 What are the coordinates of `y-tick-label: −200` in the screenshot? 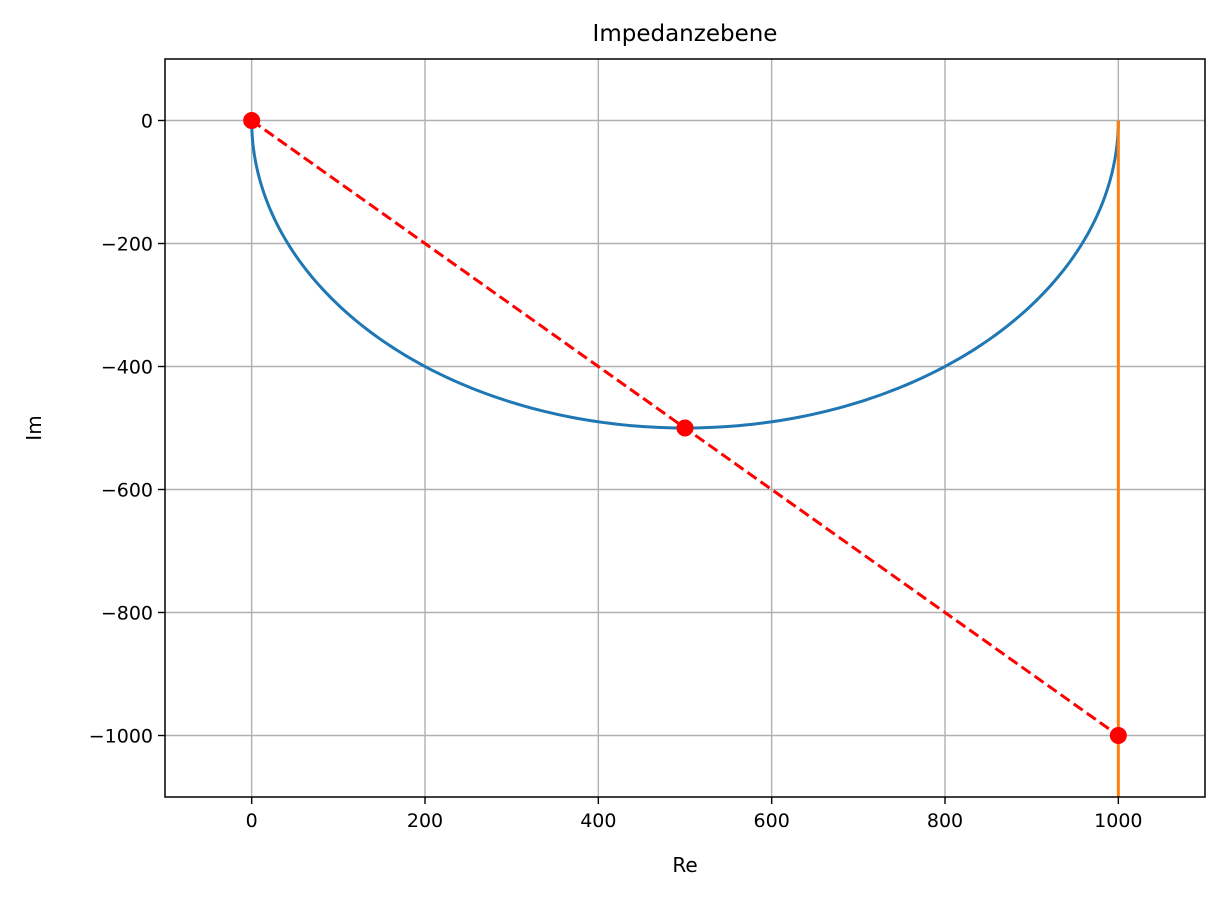 It's located at (127, 245).